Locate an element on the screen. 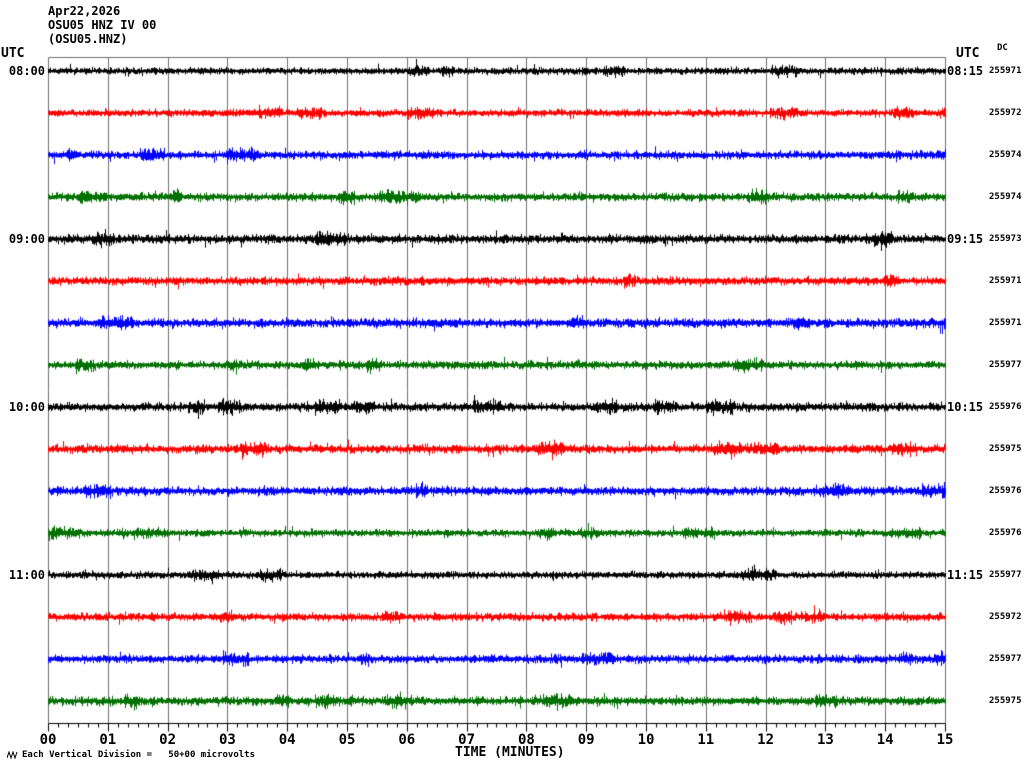  x-tick-label: 15 is located at coordinates (945, 740).